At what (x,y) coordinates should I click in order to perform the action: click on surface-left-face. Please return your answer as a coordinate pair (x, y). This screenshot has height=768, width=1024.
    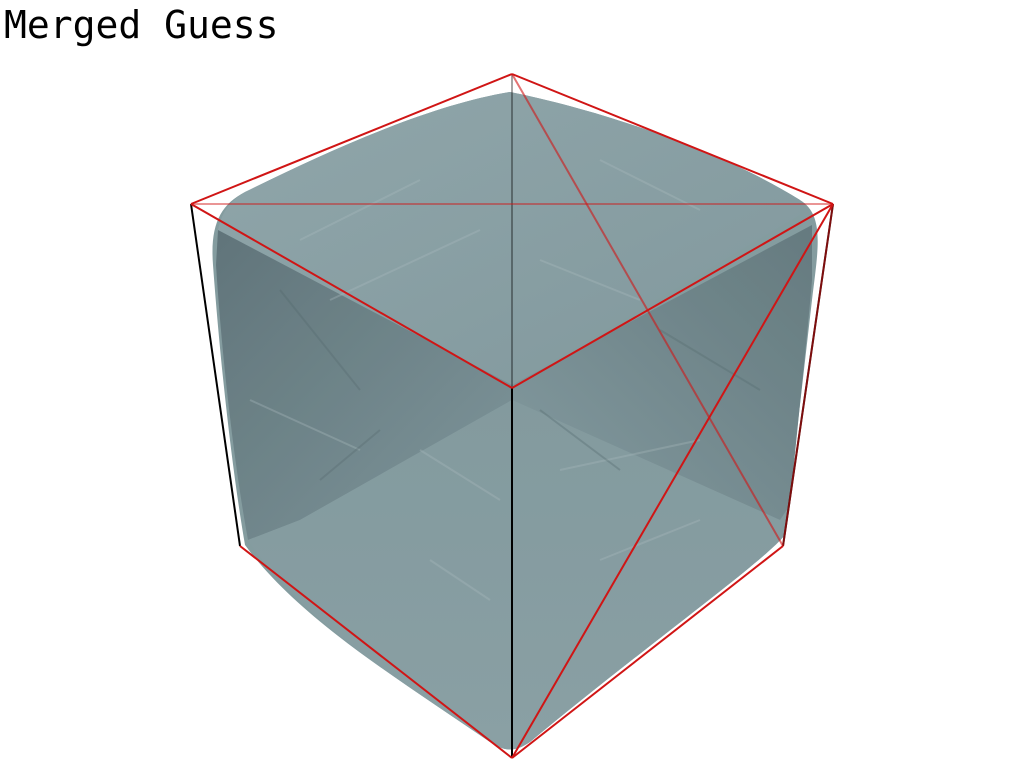
    Looking at the image, I should click on (364, 385).